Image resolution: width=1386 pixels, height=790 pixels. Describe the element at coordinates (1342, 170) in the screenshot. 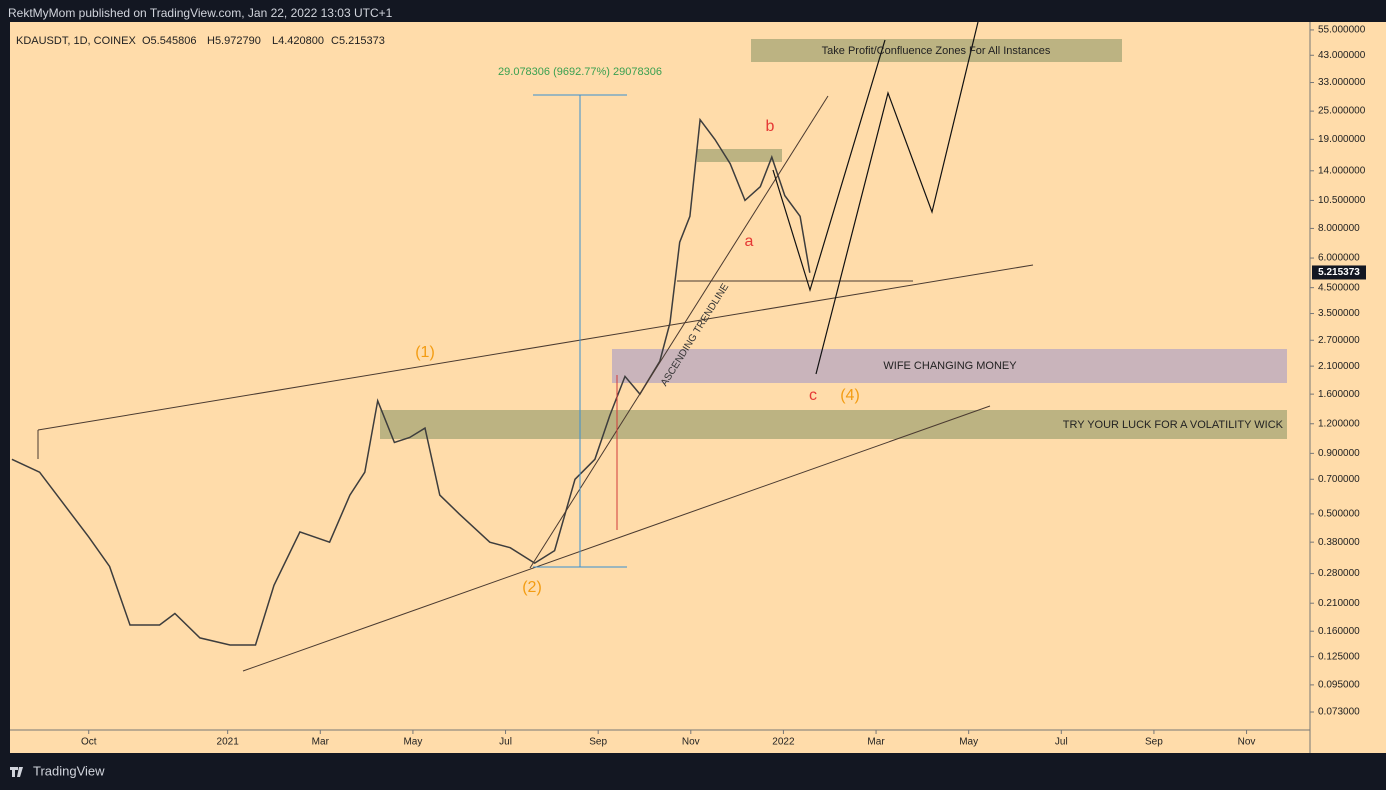

I see `y-tick-label: 14.000000` at that location.